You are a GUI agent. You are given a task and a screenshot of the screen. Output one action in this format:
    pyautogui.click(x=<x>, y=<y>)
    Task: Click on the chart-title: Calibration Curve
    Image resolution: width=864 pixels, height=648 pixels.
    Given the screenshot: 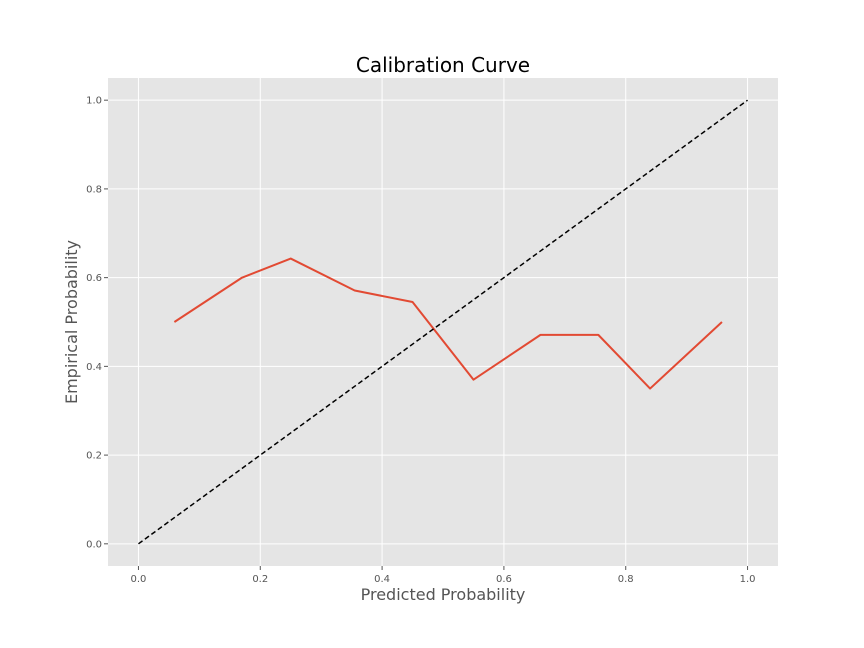 What is the action you would take?
    pyautogui.click(x=443, y=65)
    